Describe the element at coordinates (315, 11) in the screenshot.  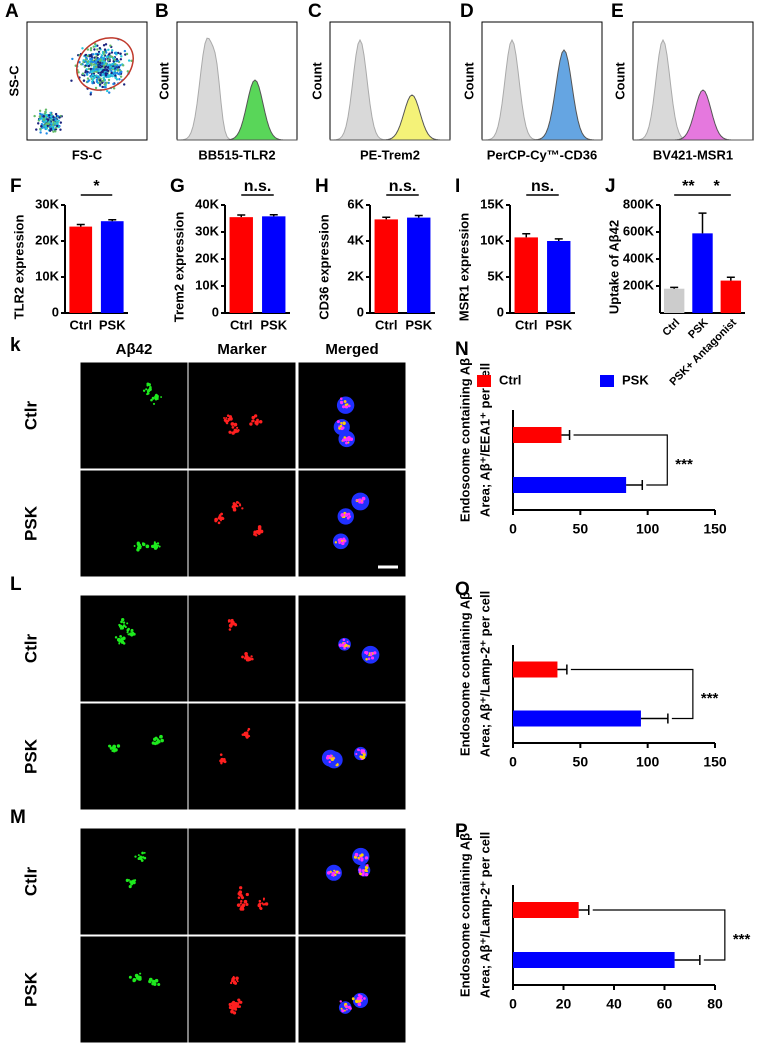
I see `panel-letter: C` at that location.